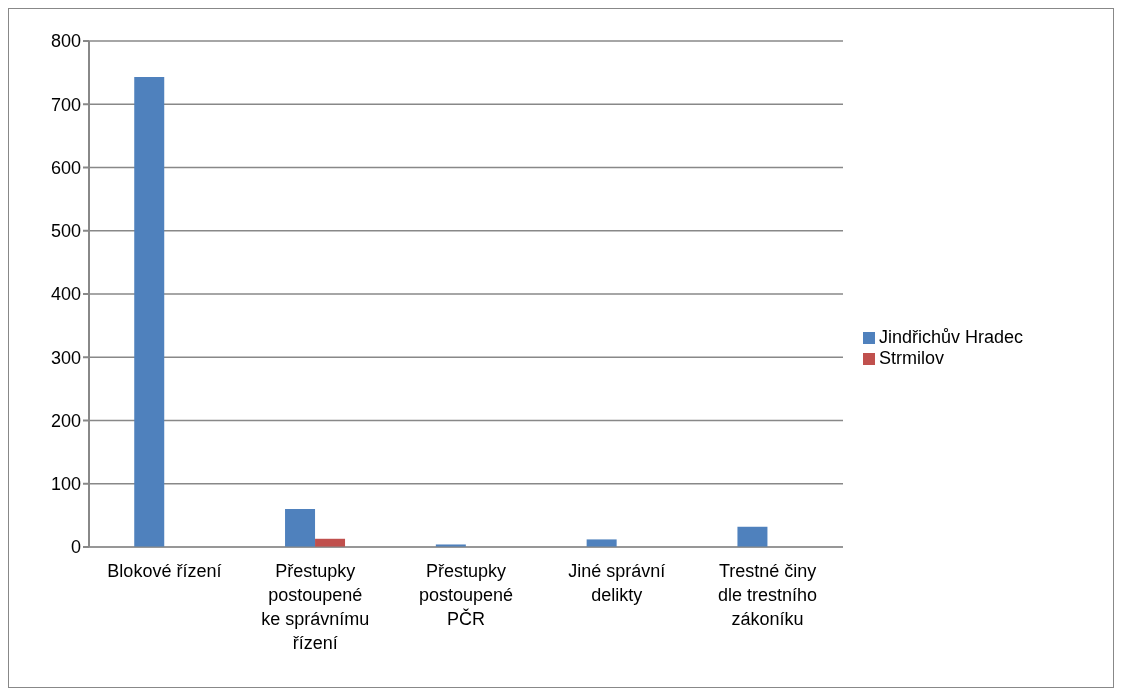  I want to click on y-tick-label: 600, so click(65, 167).